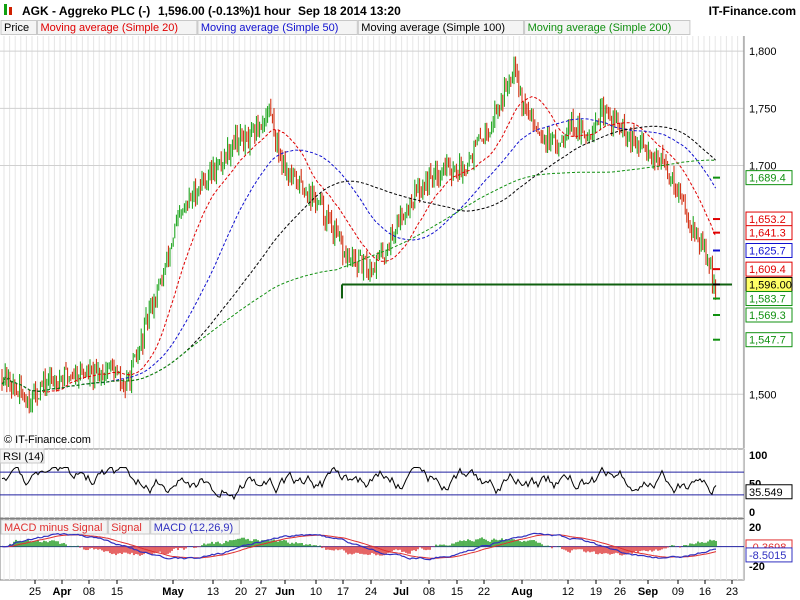 This screenshot has width=800, height=600. Describe the element at coordinates (705, 592) in the screenshot. I see `x-axis-tick-label: 16` at that location.